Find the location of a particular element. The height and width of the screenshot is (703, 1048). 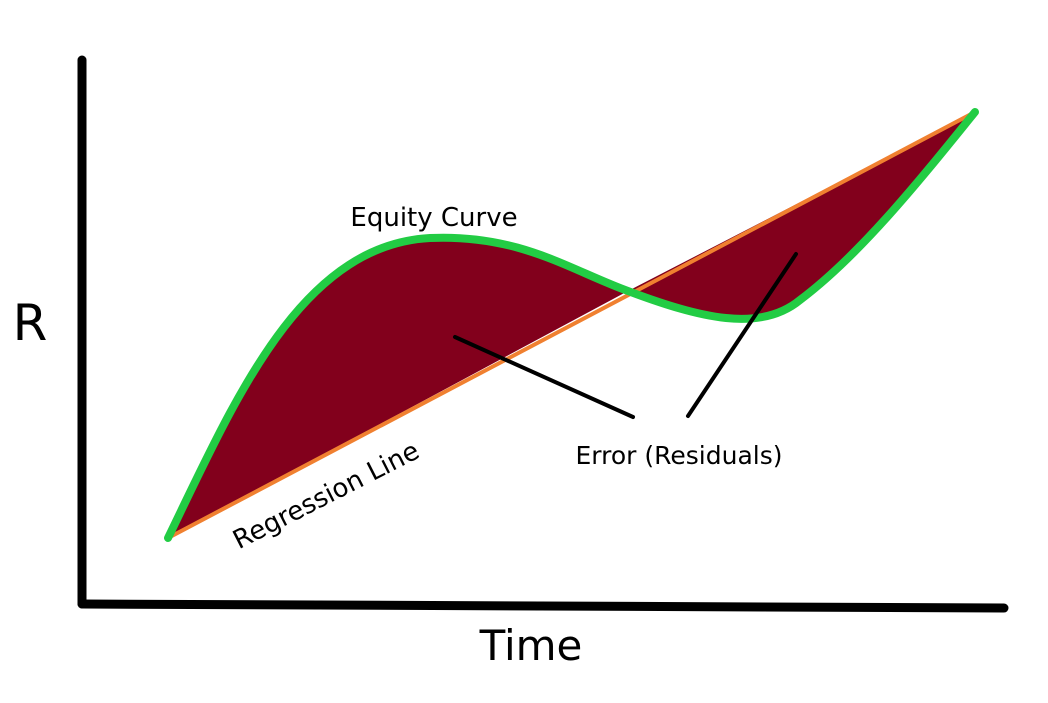

error-pointer-right is located at coordinates (742, 335).